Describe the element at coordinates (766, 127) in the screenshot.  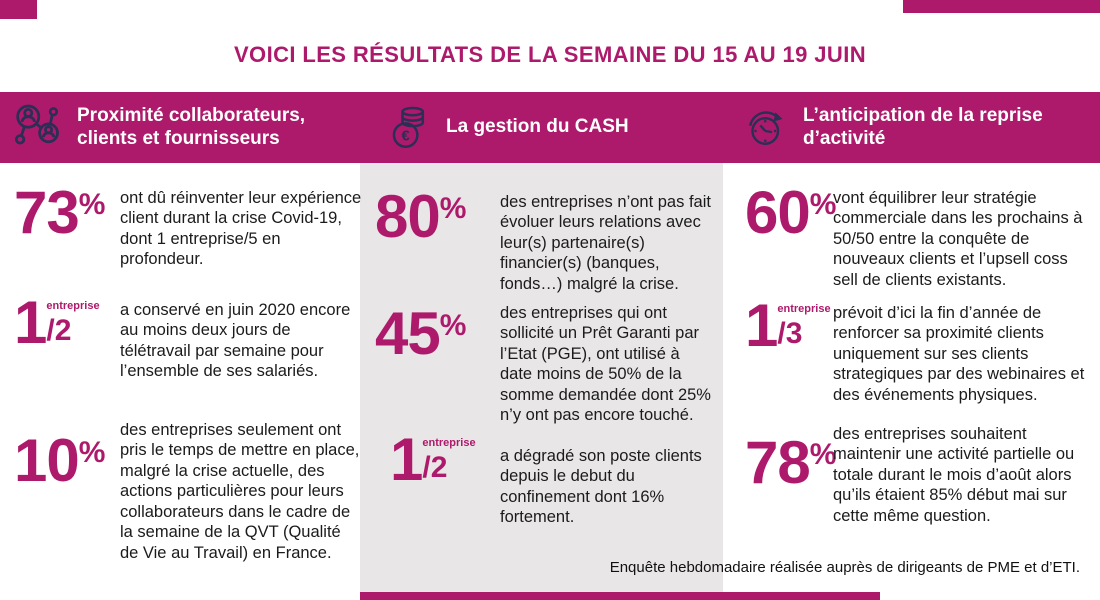
I see `clock-restart-icon` at that location.